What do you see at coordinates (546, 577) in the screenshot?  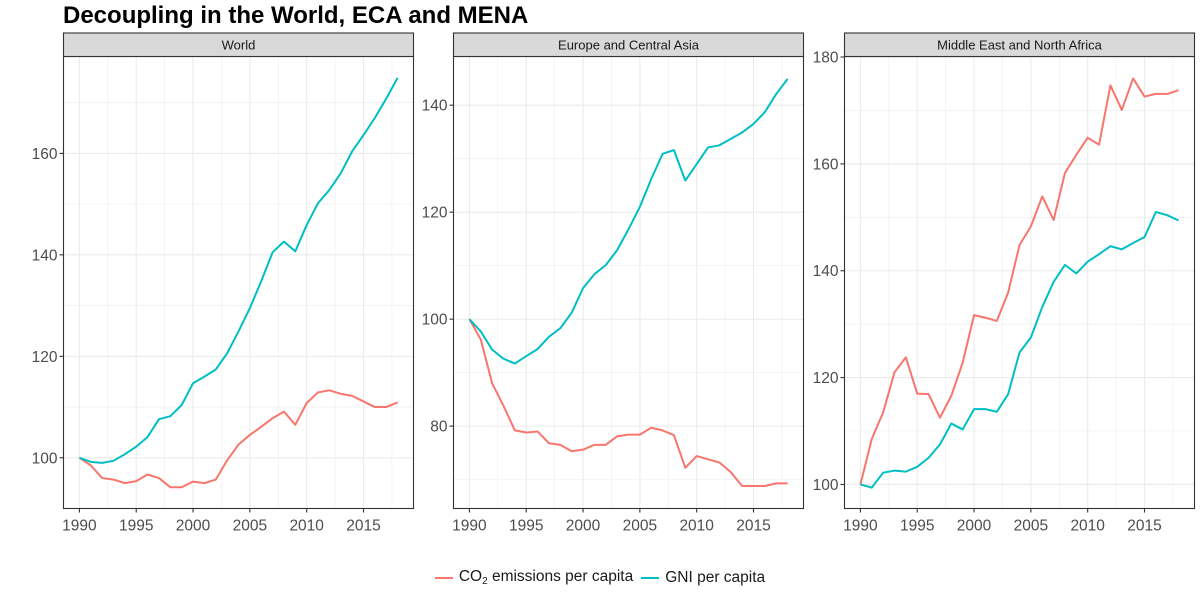 I see `legend-label-co2: CO2 emissions per capita` at bounding box center [546, 577].